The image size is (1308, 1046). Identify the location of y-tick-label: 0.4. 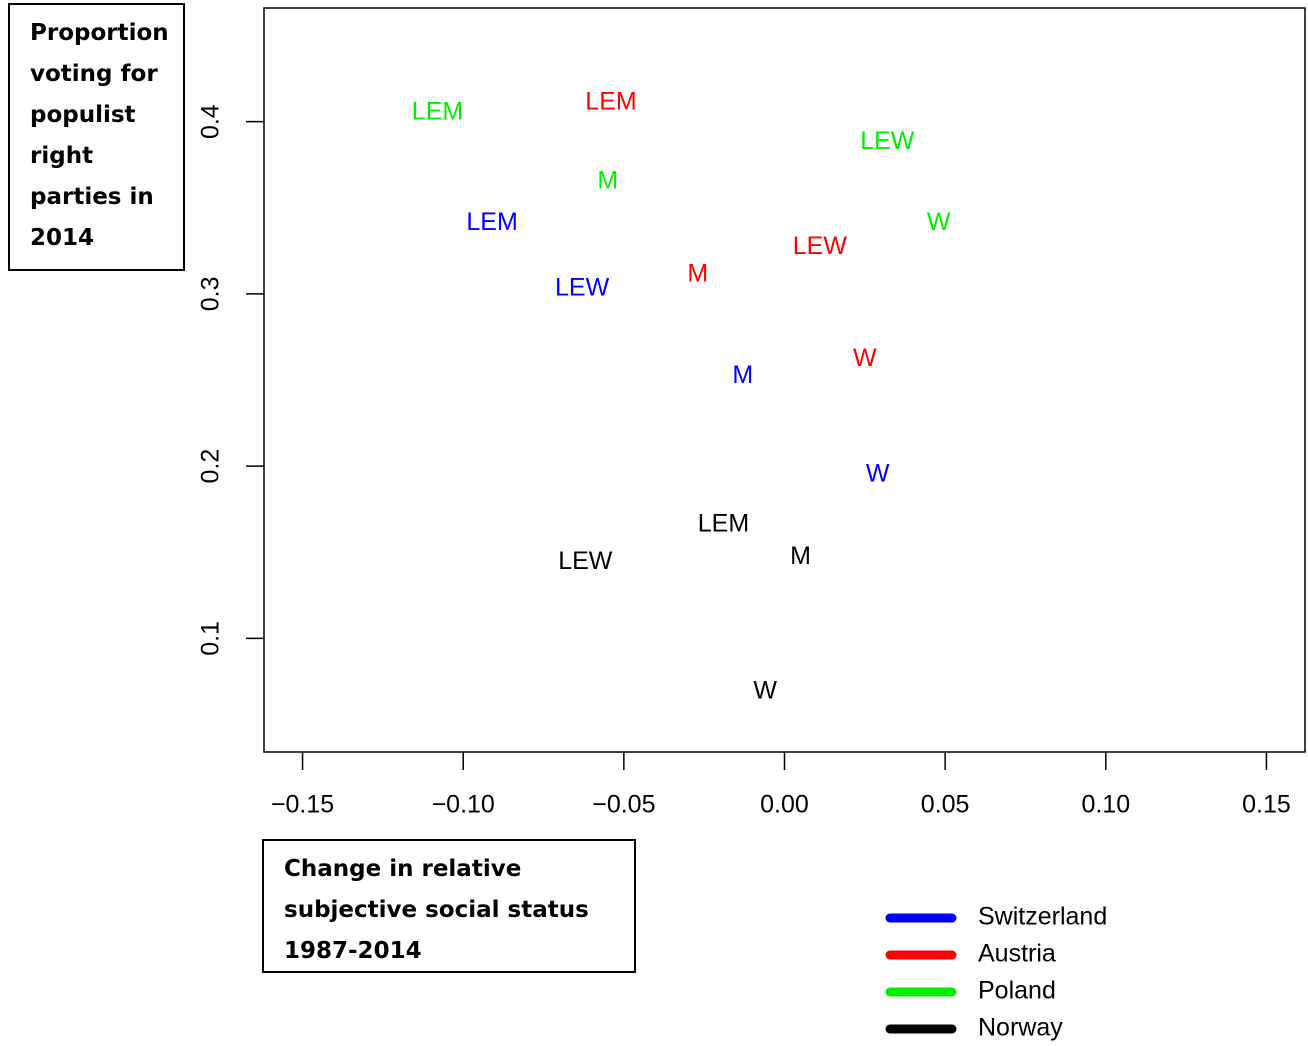
(211, 121).